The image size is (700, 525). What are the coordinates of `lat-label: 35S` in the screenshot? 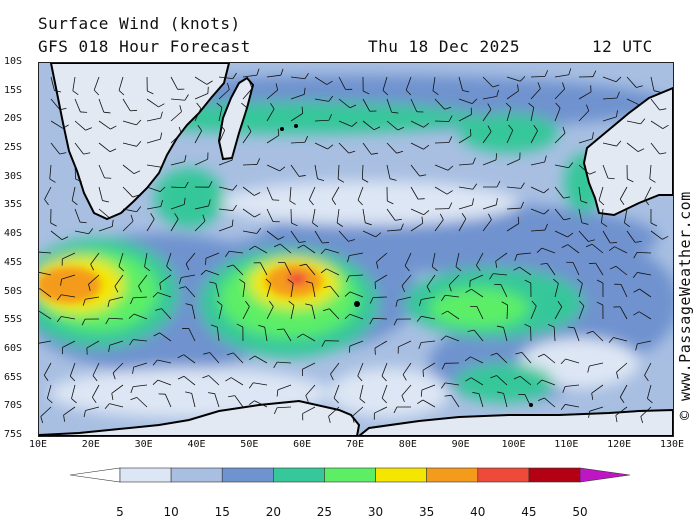 It's located at (13, 205).